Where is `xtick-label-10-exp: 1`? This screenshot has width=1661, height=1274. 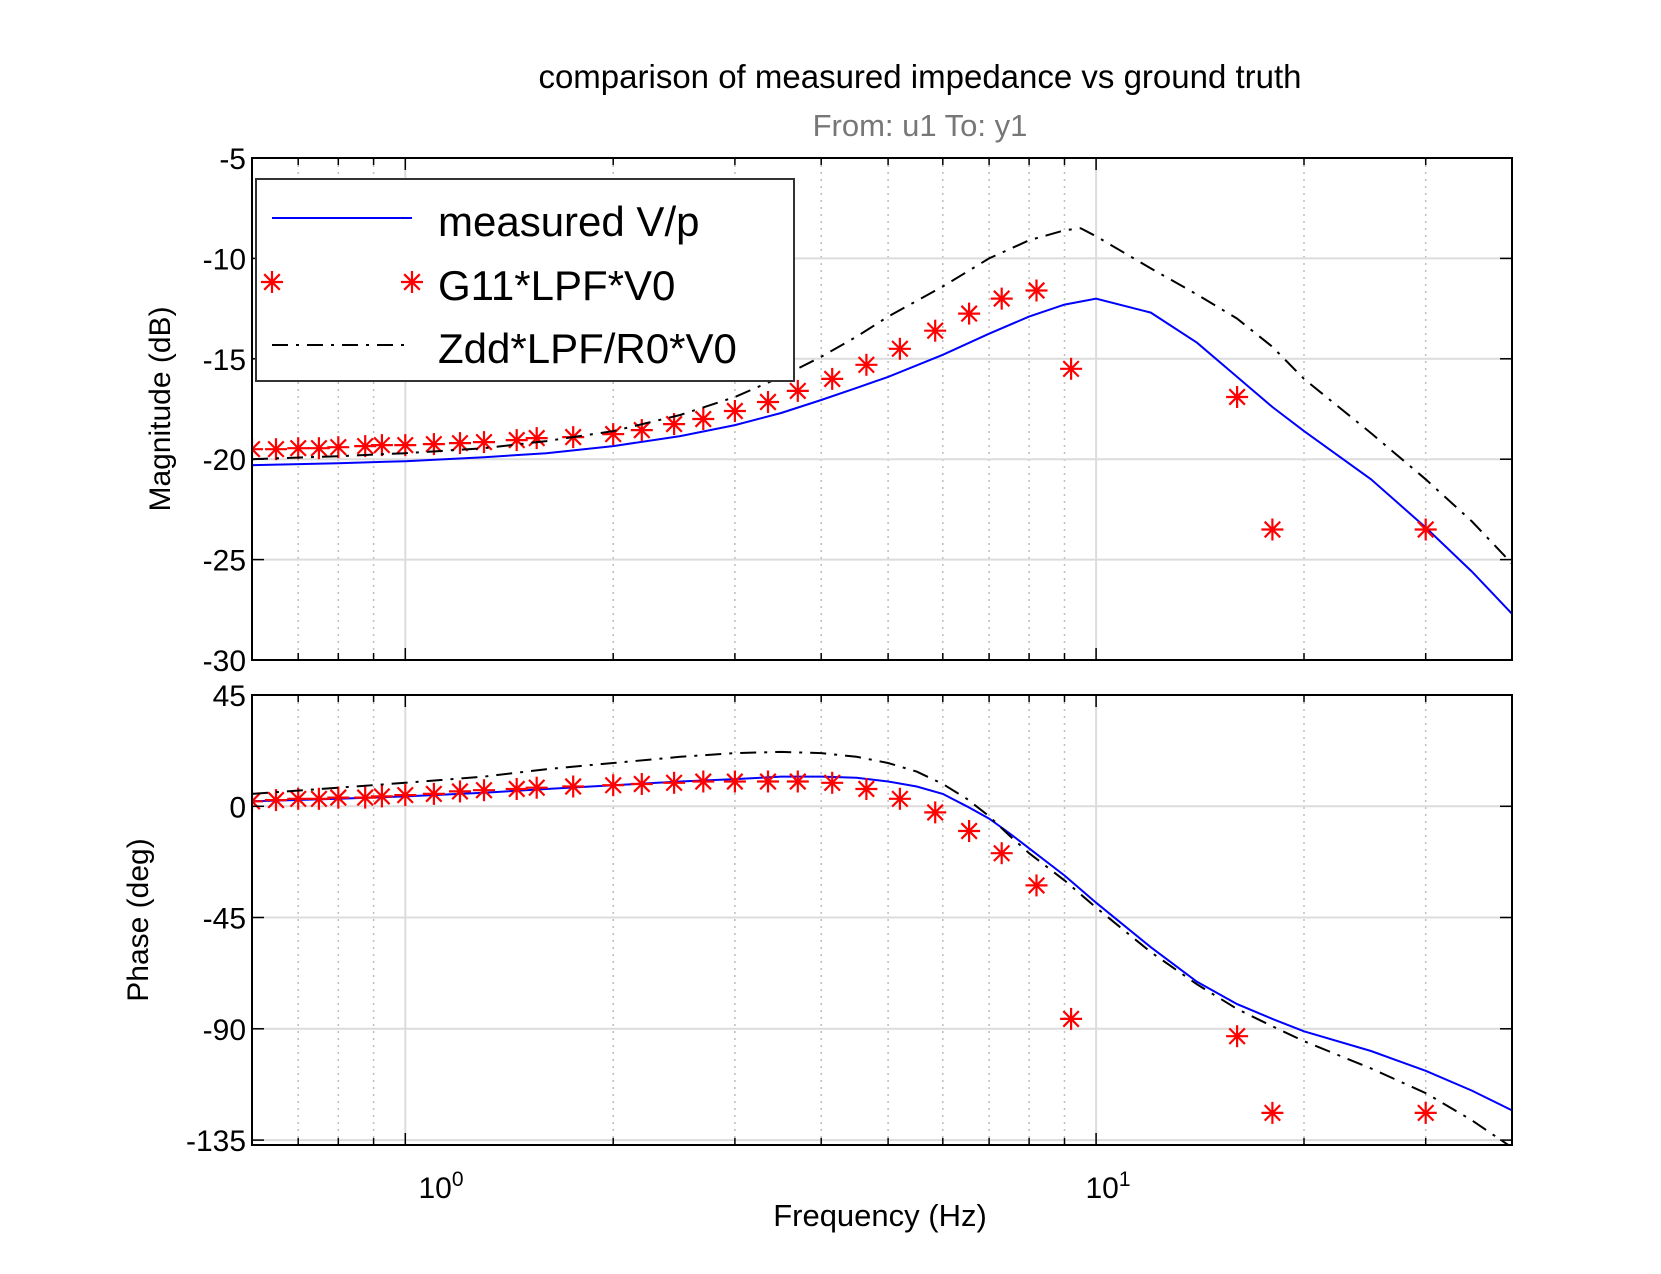 xtick-label-10-exp: 1 is located at coordinates (1125, 1179).